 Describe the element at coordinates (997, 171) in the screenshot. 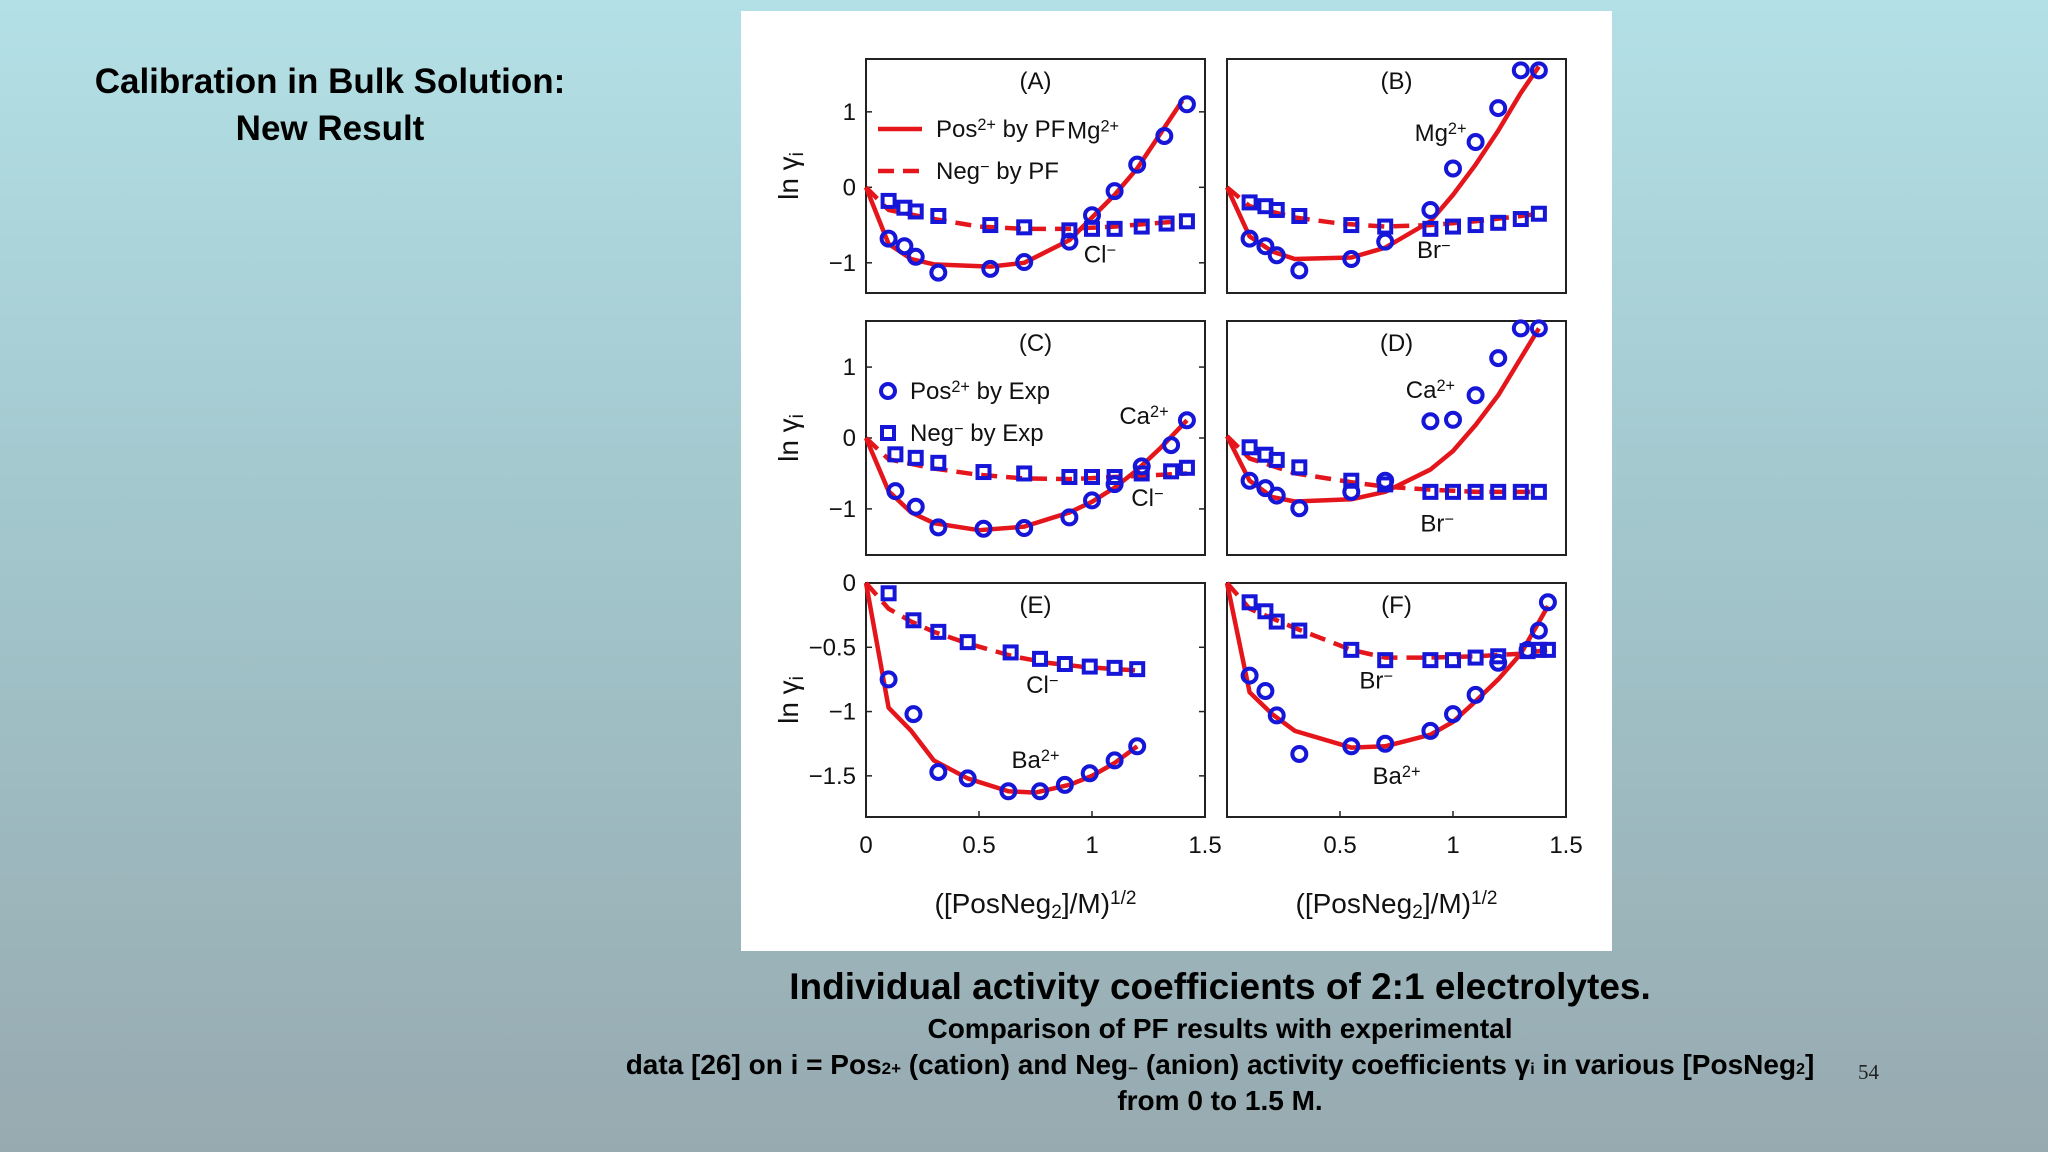

I see `panel-a-legend-text-group: Neg− by PF` at that location.